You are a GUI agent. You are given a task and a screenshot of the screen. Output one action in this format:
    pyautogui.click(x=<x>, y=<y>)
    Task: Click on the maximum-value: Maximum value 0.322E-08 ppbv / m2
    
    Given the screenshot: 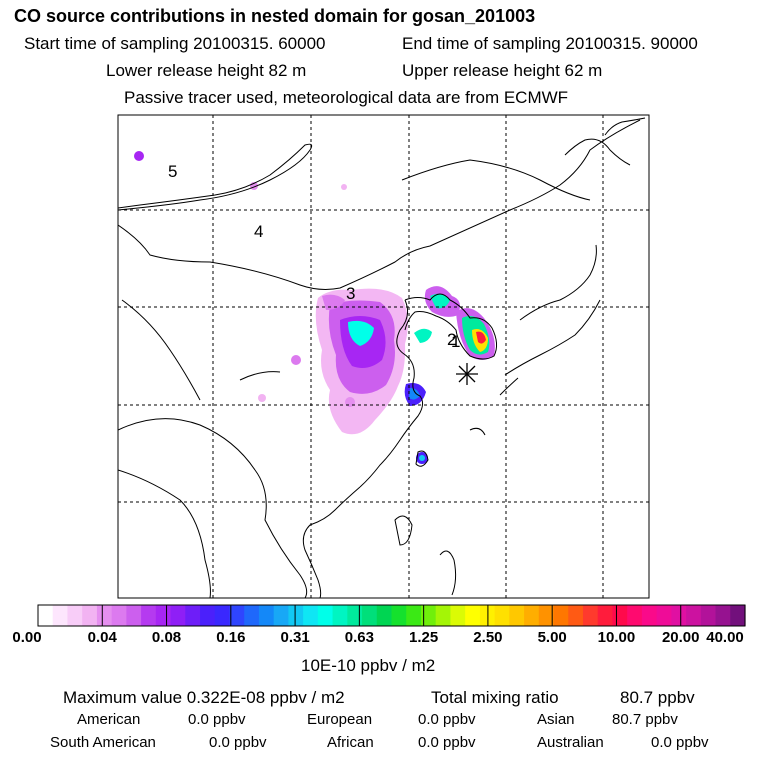 What is the action you would take?
    pyautogui.click(x=204, y=697)
    